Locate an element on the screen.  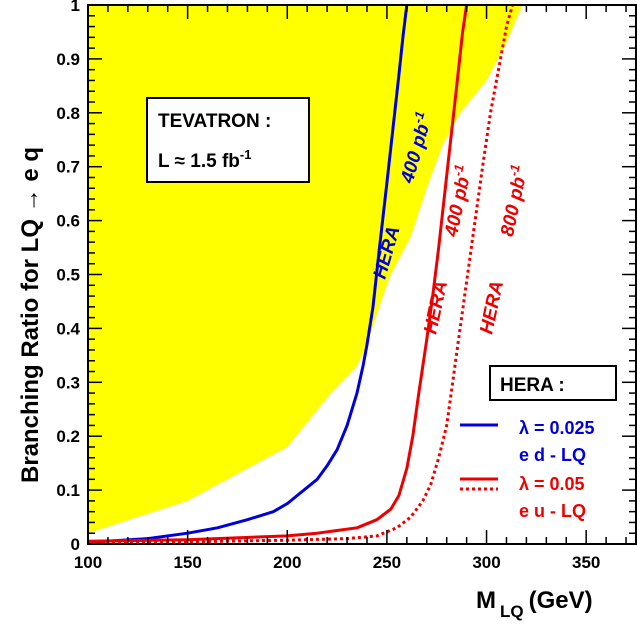
legend-title-frame is located at coordinates (553, 383).